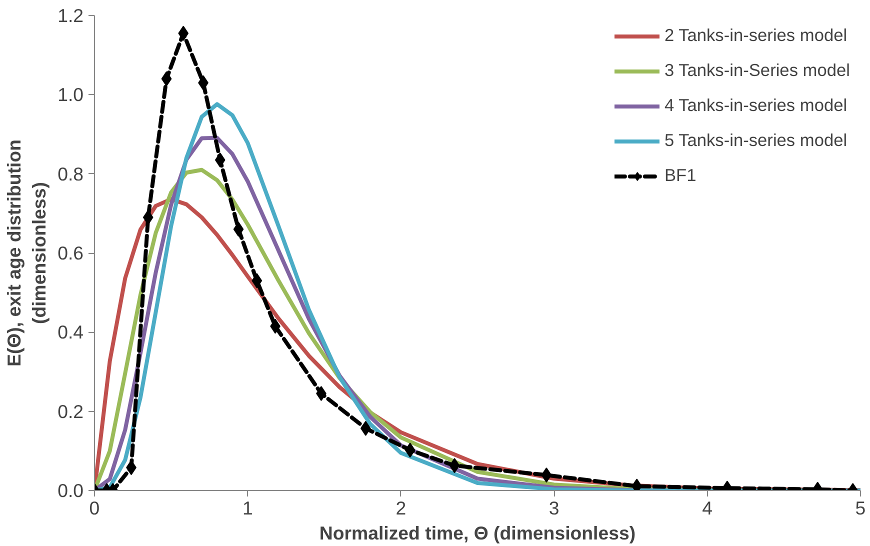  What do you see at coordinates (26, 253) in the screenshot?
I see `y-axis-title: E(Θ), exit age distribution (dimensionless)` at bounding box center [26, 253].